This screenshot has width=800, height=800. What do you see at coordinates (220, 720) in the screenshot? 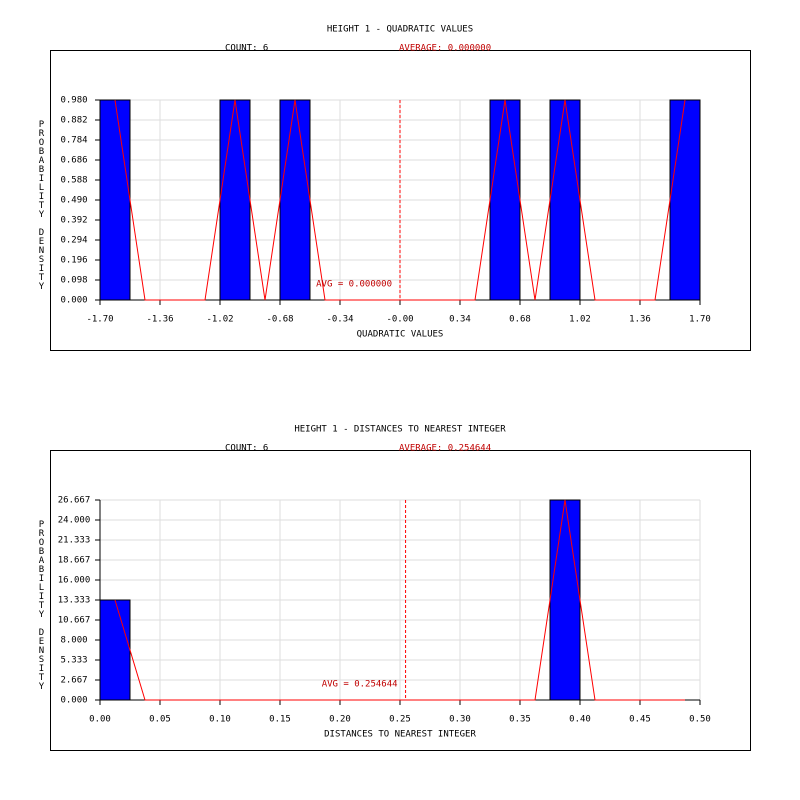
I see `x-tick-label: 0.10` at bounding box center [220, 720].